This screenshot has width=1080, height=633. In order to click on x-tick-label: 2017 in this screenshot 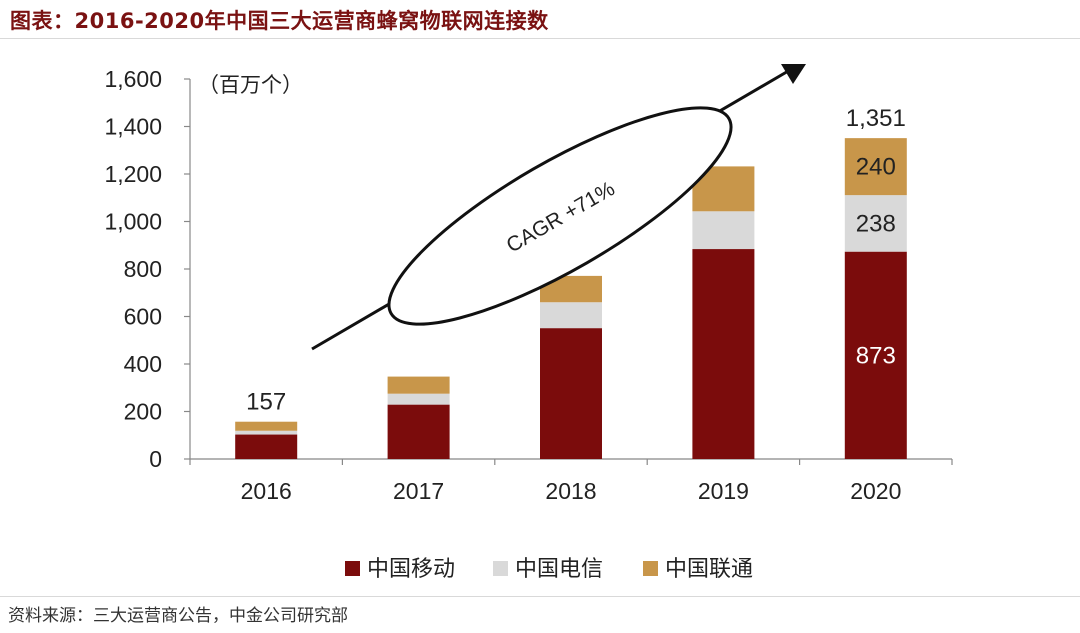, I will do `click(418, 491)`.